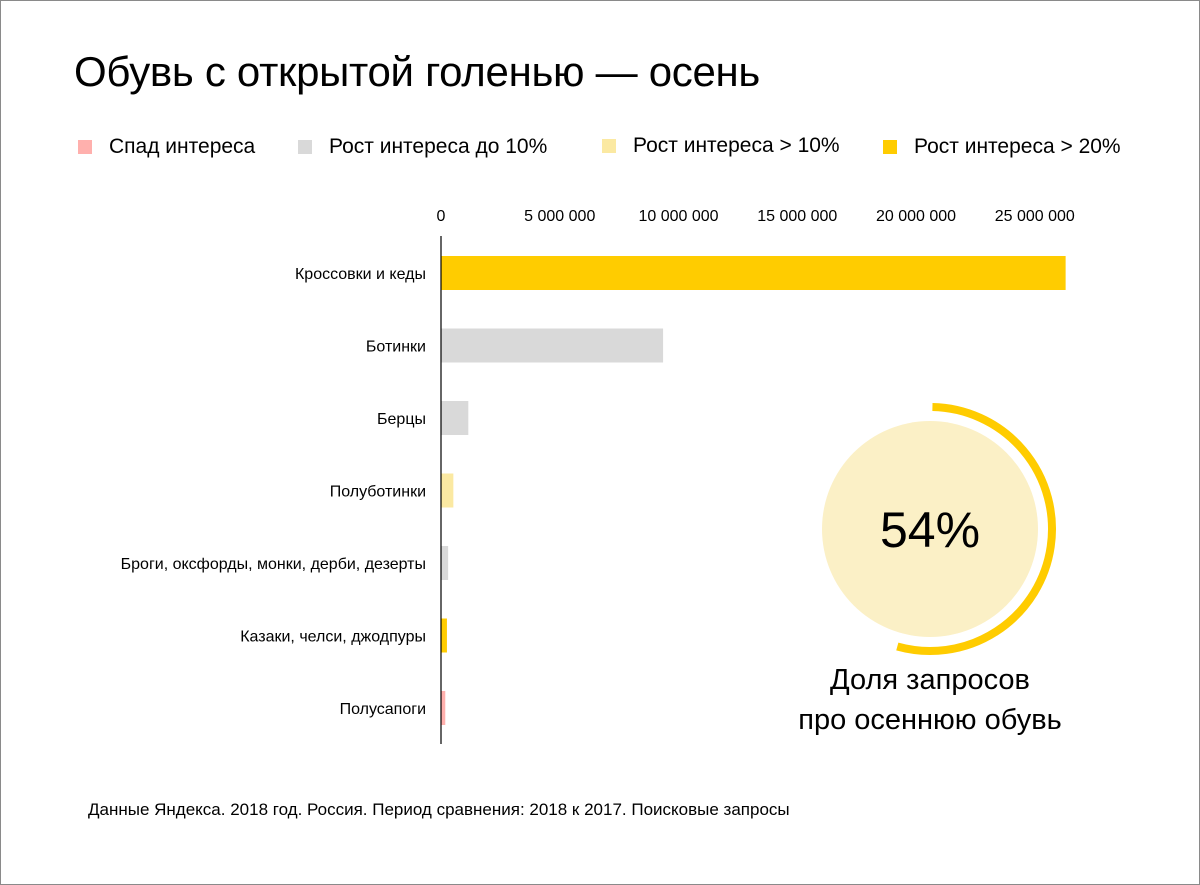  I want to click on category-label: Броги, оксфорды, монки, дерби, дезерты, so click(273, 564).